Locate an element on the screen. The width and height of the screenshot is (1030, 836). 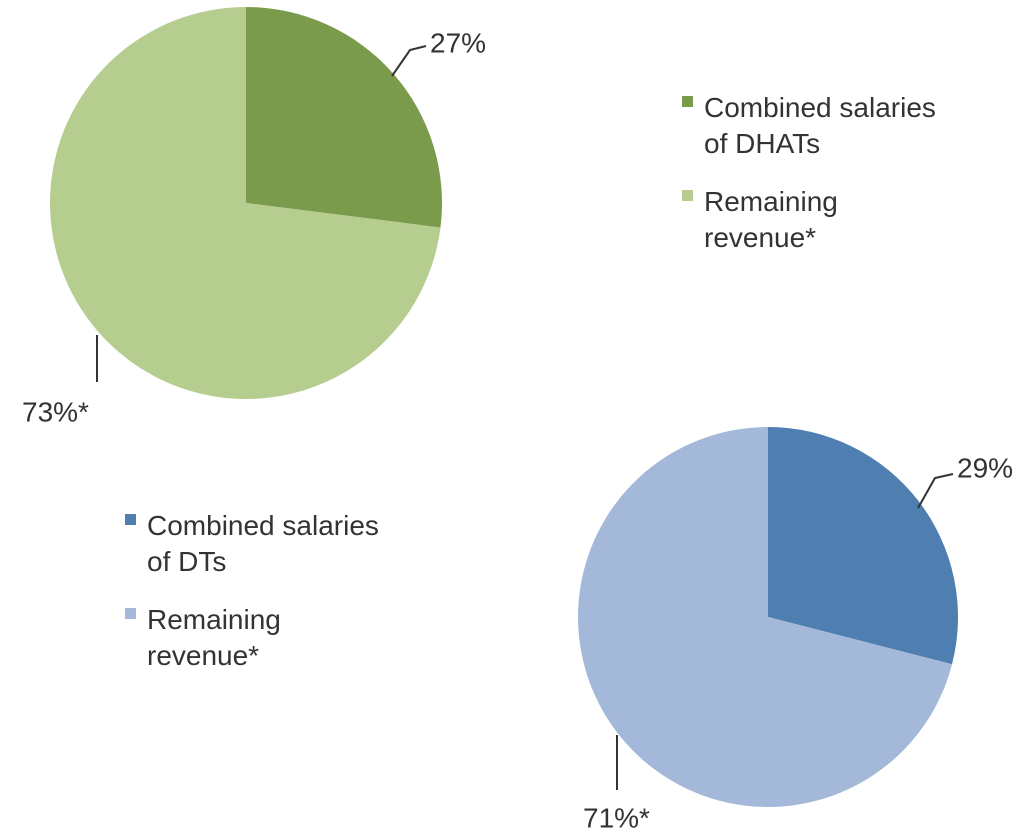
data-label: 29% is located at coordinates (985, 467).